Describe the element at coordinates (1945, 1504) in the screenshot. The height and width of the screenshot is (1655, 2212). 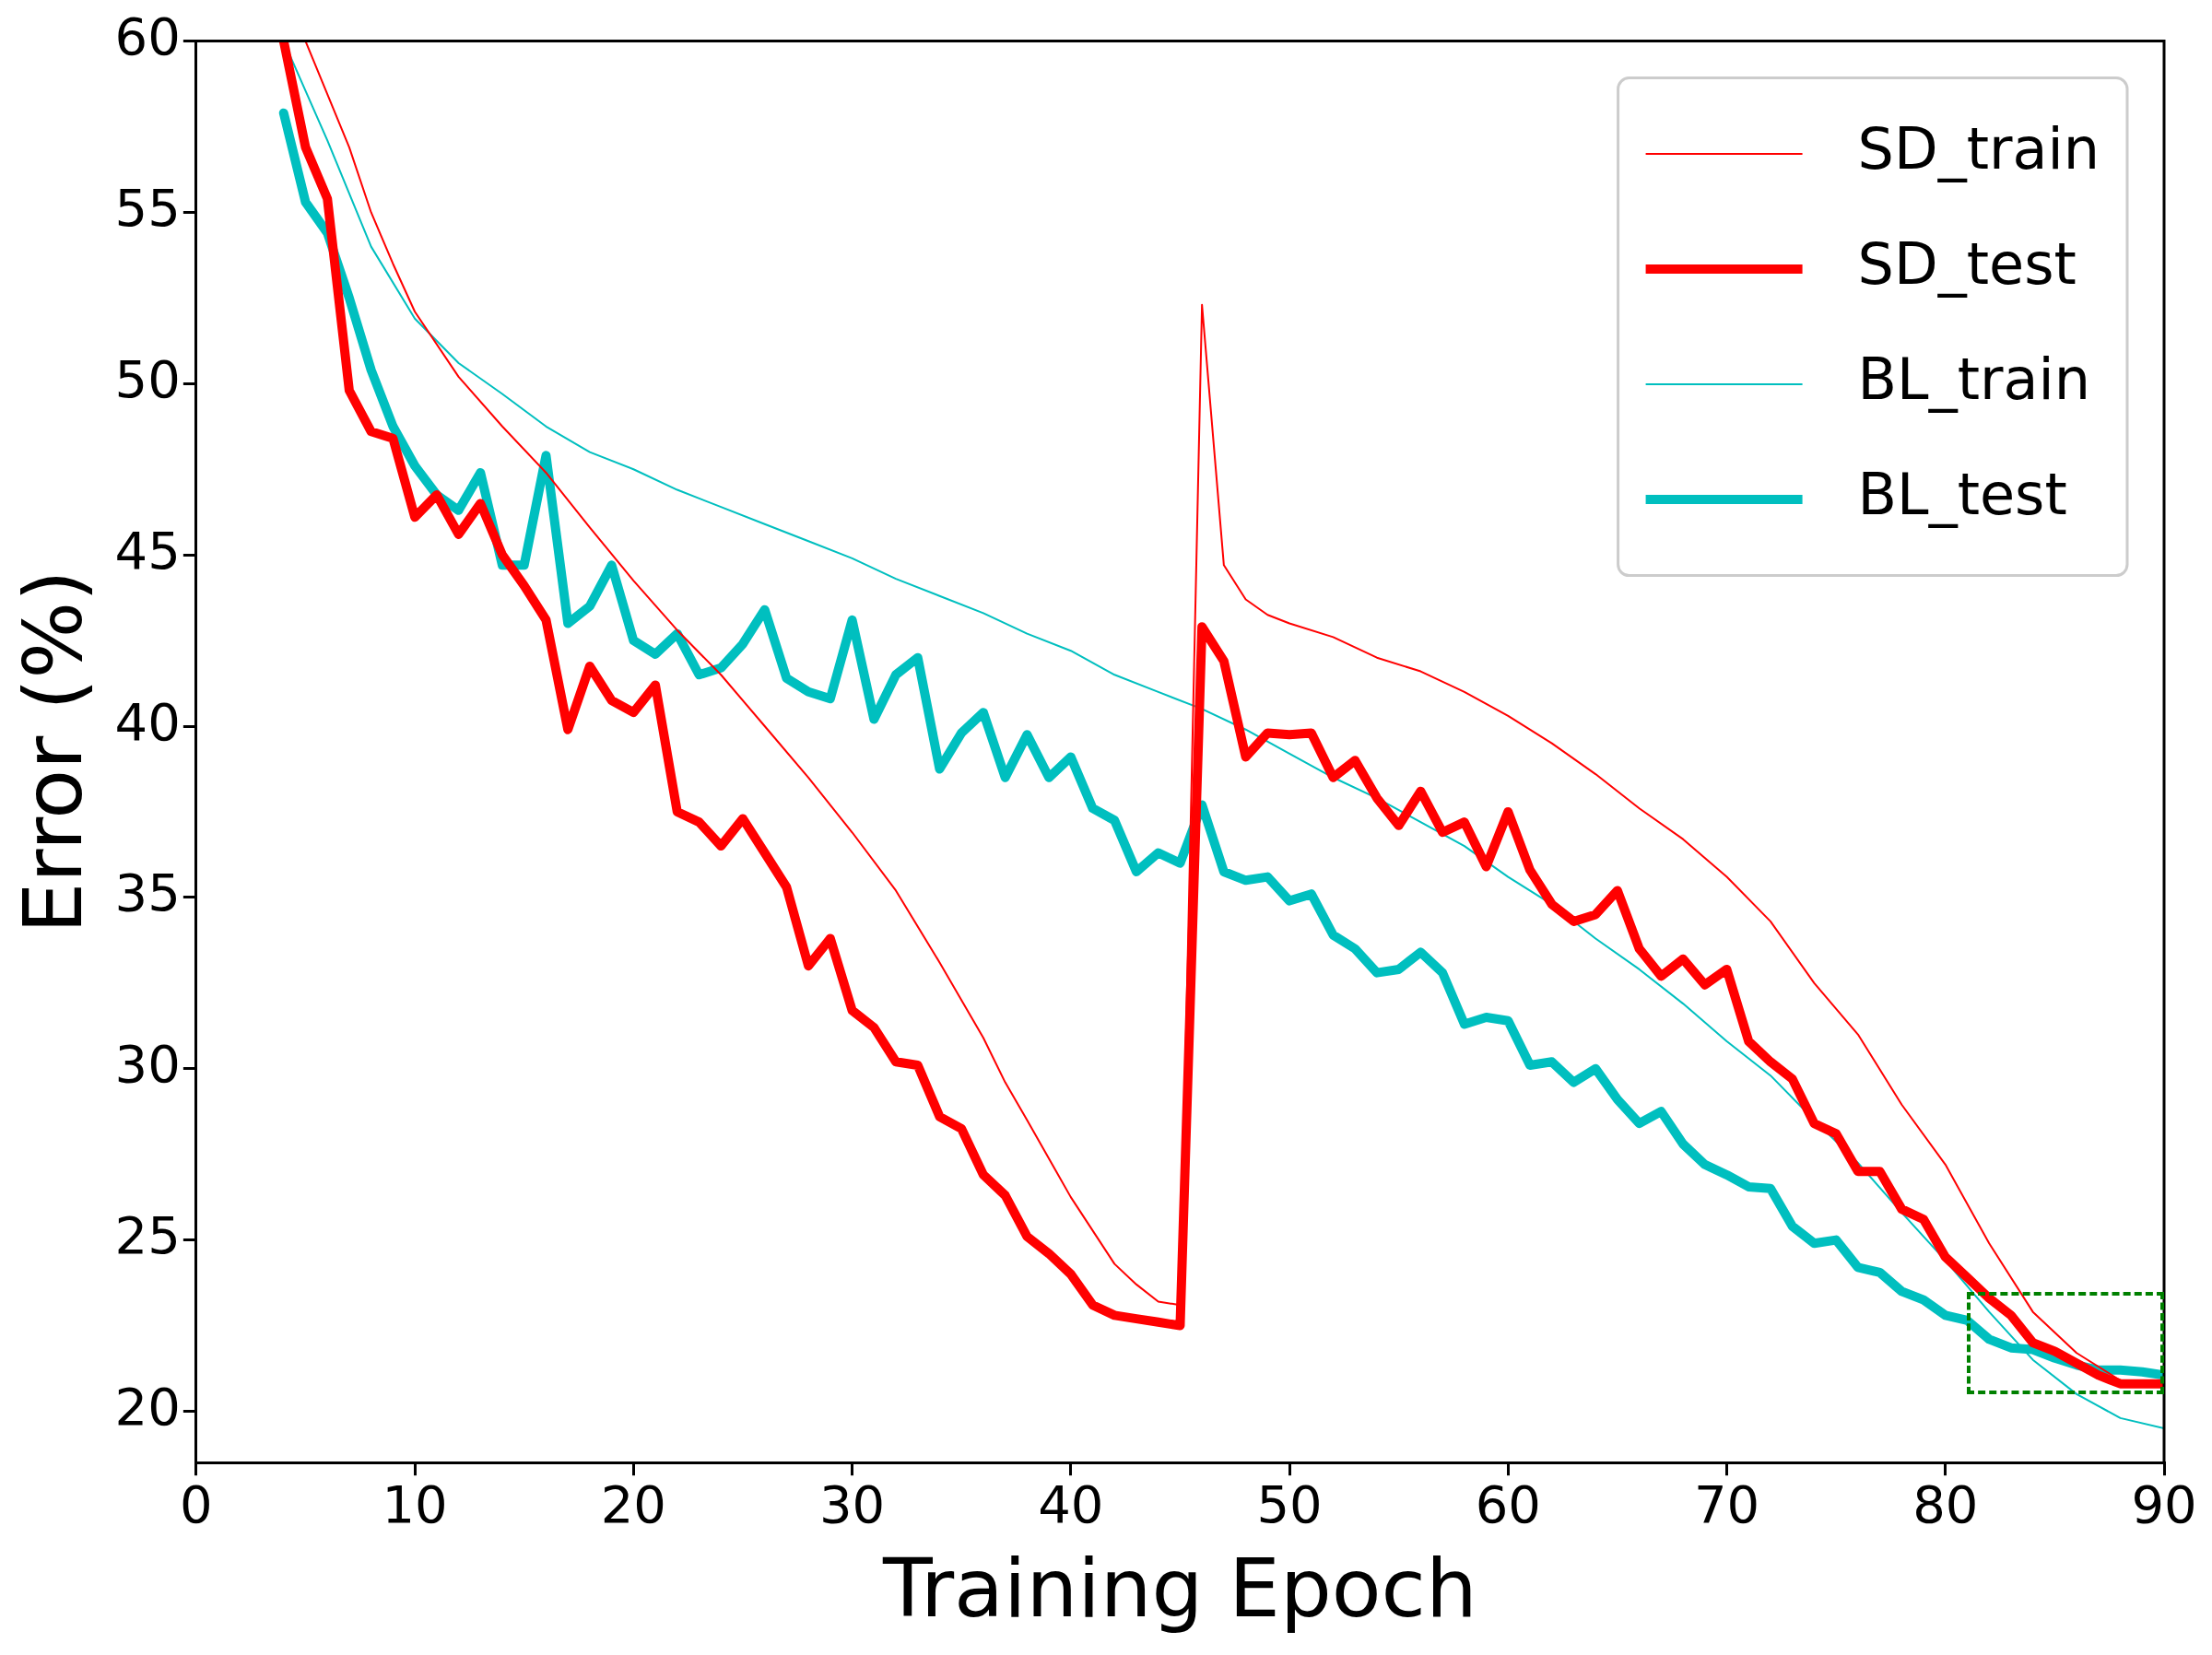
I see `x-tick-label: 80` at that location.